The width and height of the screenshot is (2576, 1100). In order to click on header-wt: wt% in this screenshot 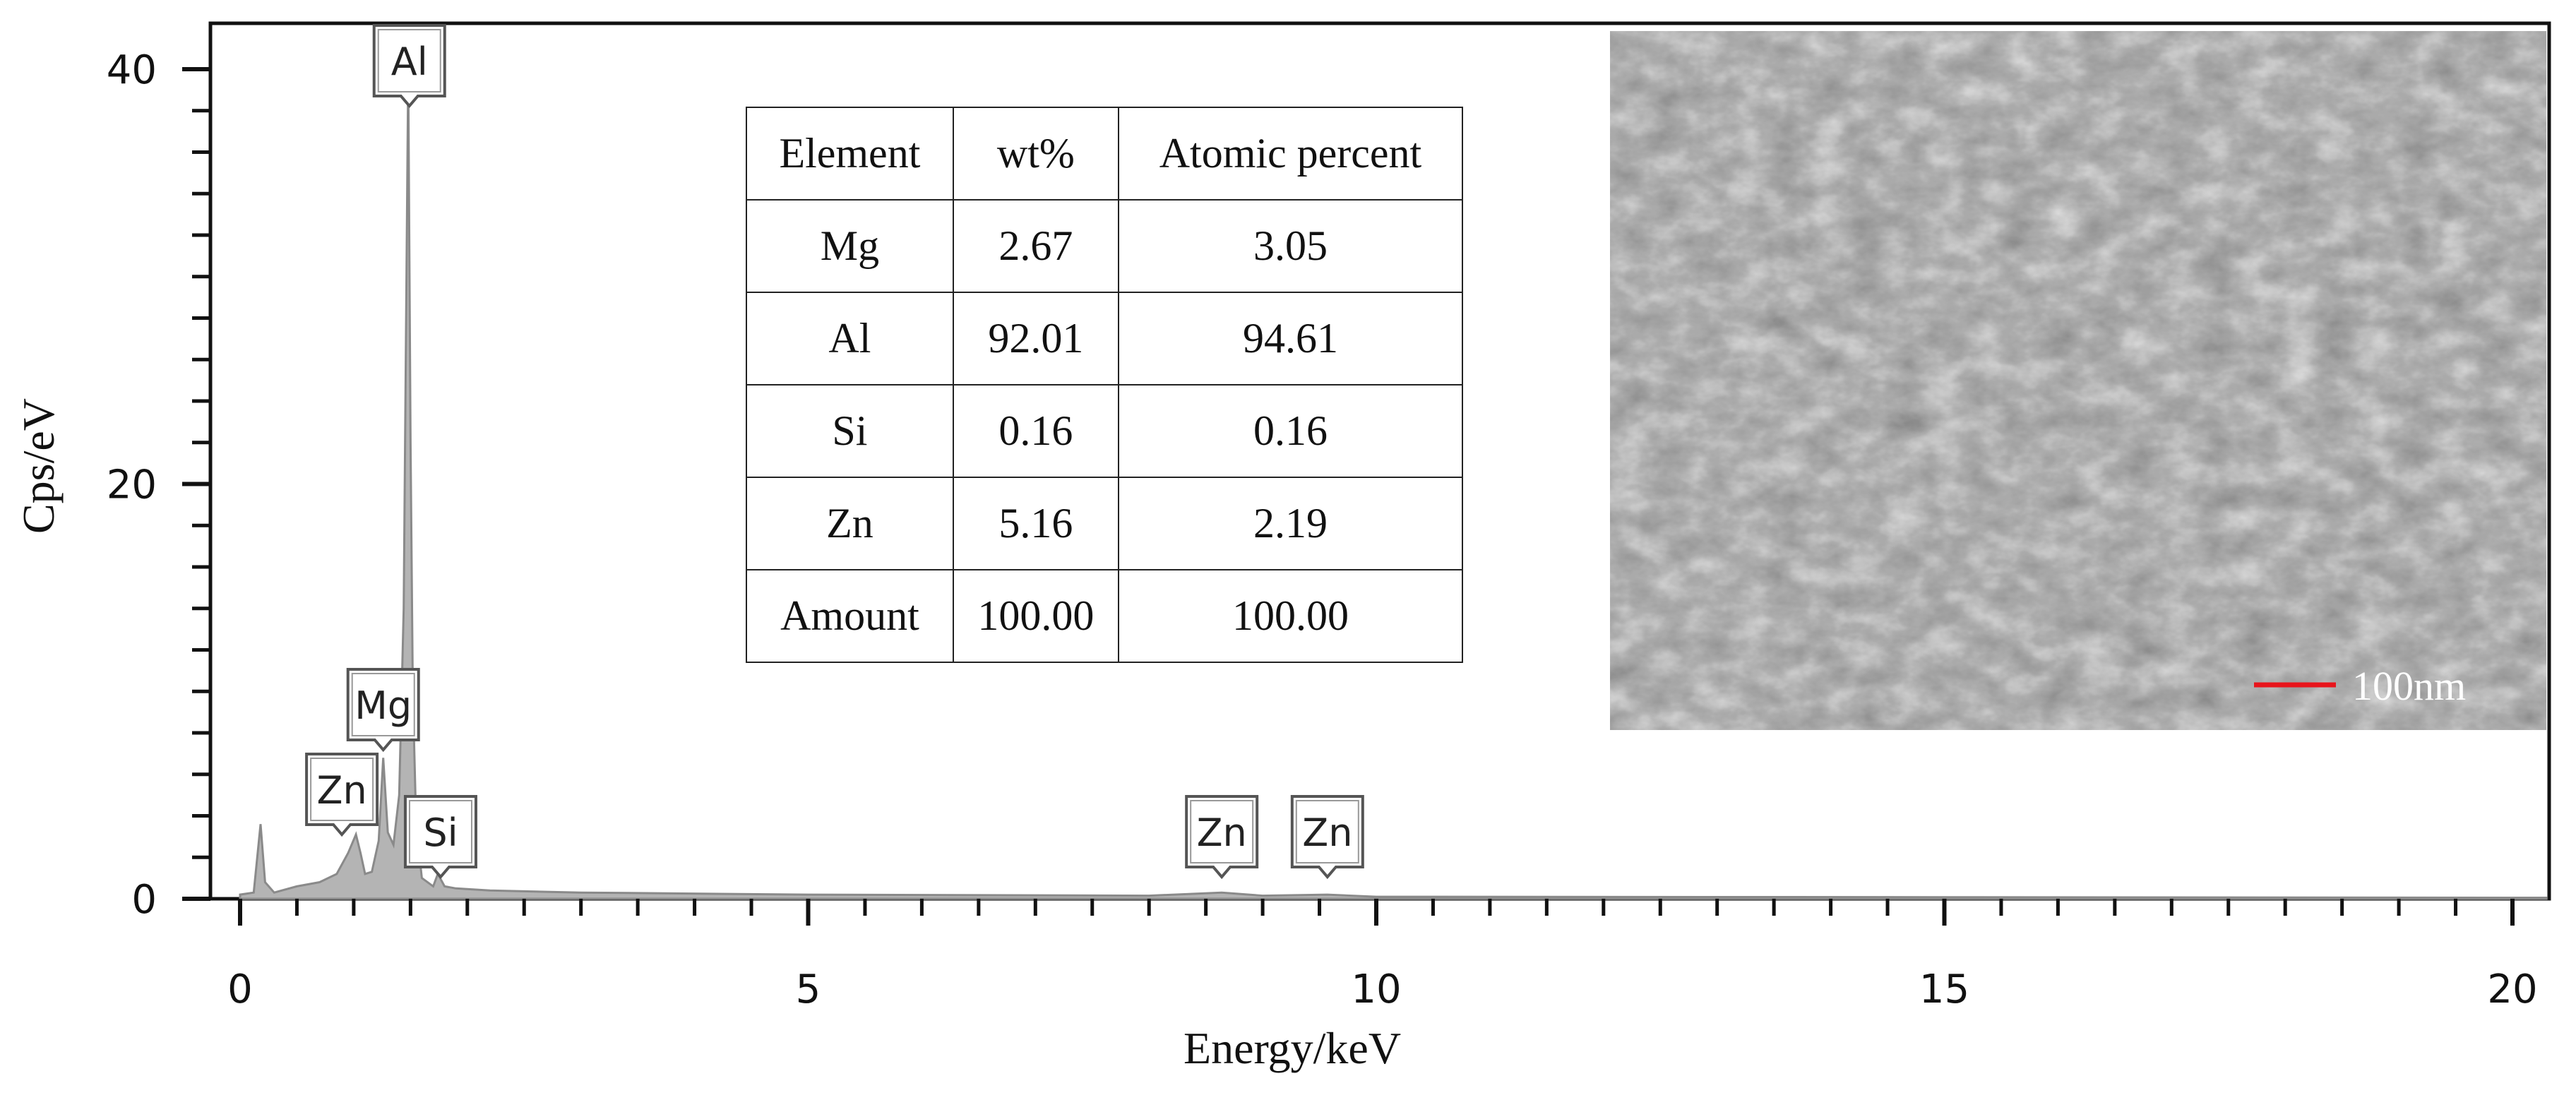, I will do `click(1035, 154)`.